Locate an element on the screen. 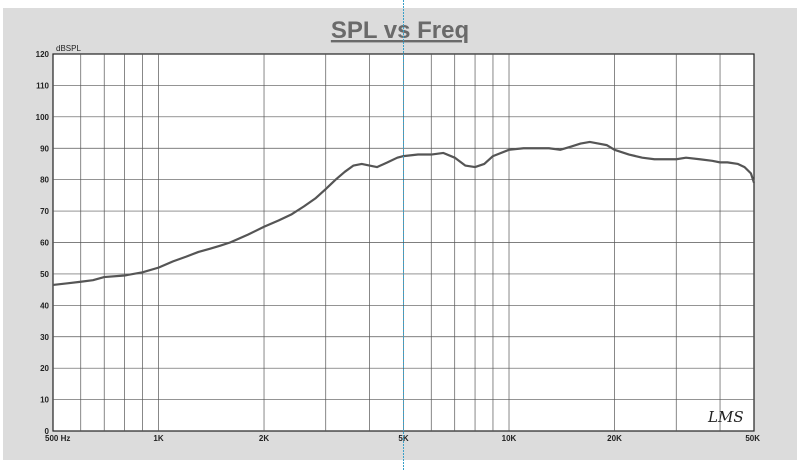 The height and width of the screenshot is (470, 800). y-tick-label: 100 is located at coordinates (43, 117).